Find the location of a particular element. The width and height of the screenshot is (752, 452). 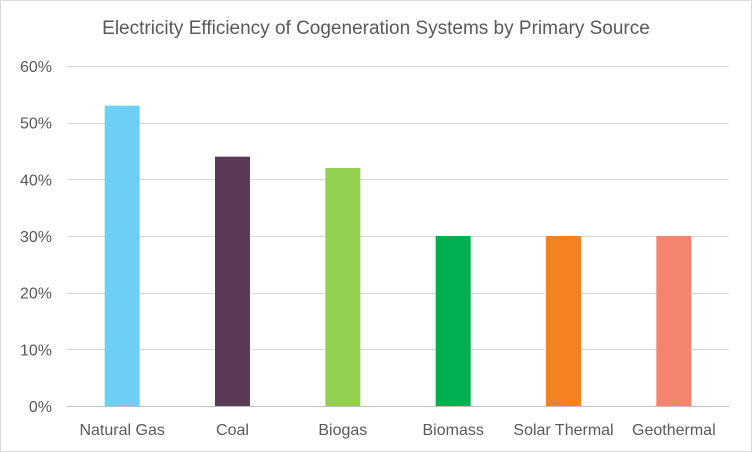

bar-biogas is located at coordinates (343, 287).